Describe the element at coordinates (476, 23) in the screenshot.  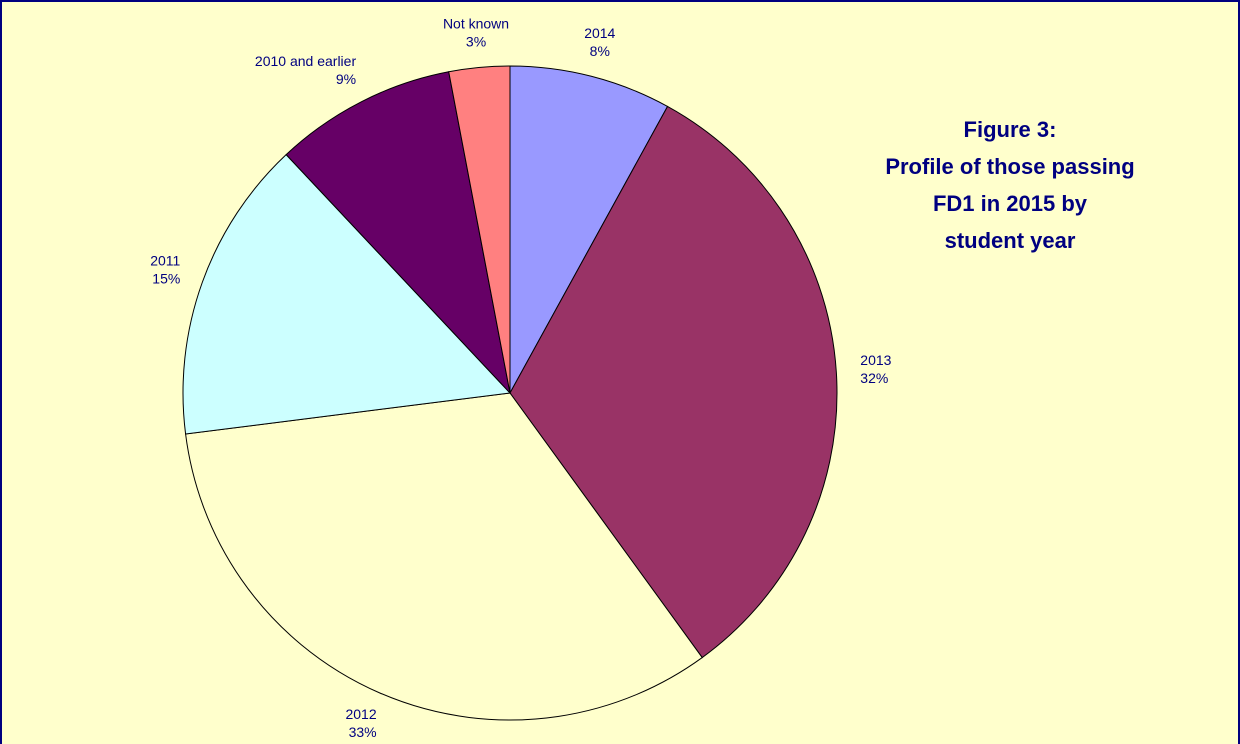
I see `slice-label: Not known` at that location.